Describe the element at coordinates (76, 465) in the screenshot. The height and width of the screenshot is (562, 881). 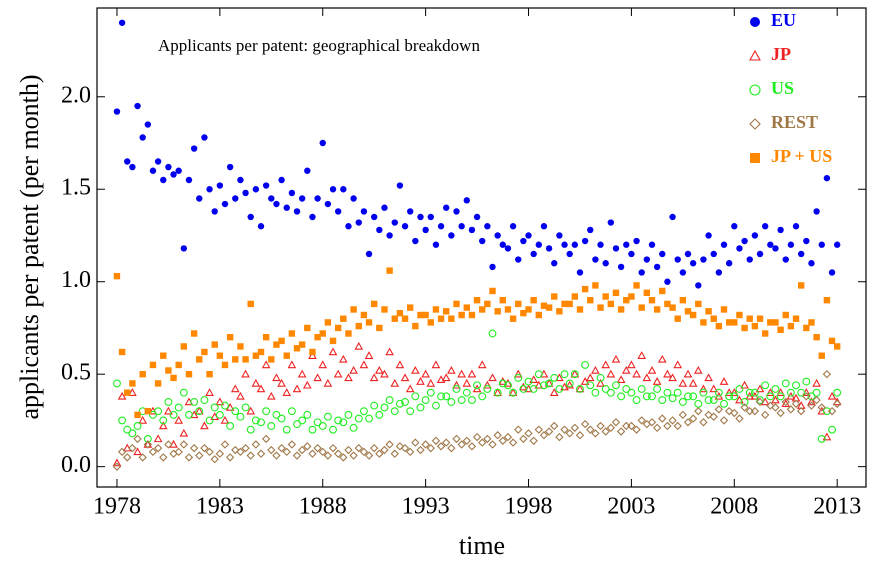
I see `y-tick-label: 0.0` at that location.